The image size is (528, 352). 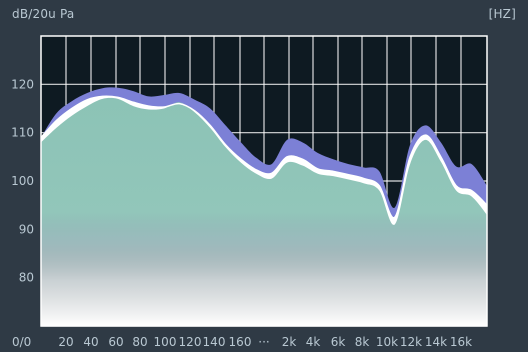 I want to click on x-tick-label: 20, so click(x=65, y=342).